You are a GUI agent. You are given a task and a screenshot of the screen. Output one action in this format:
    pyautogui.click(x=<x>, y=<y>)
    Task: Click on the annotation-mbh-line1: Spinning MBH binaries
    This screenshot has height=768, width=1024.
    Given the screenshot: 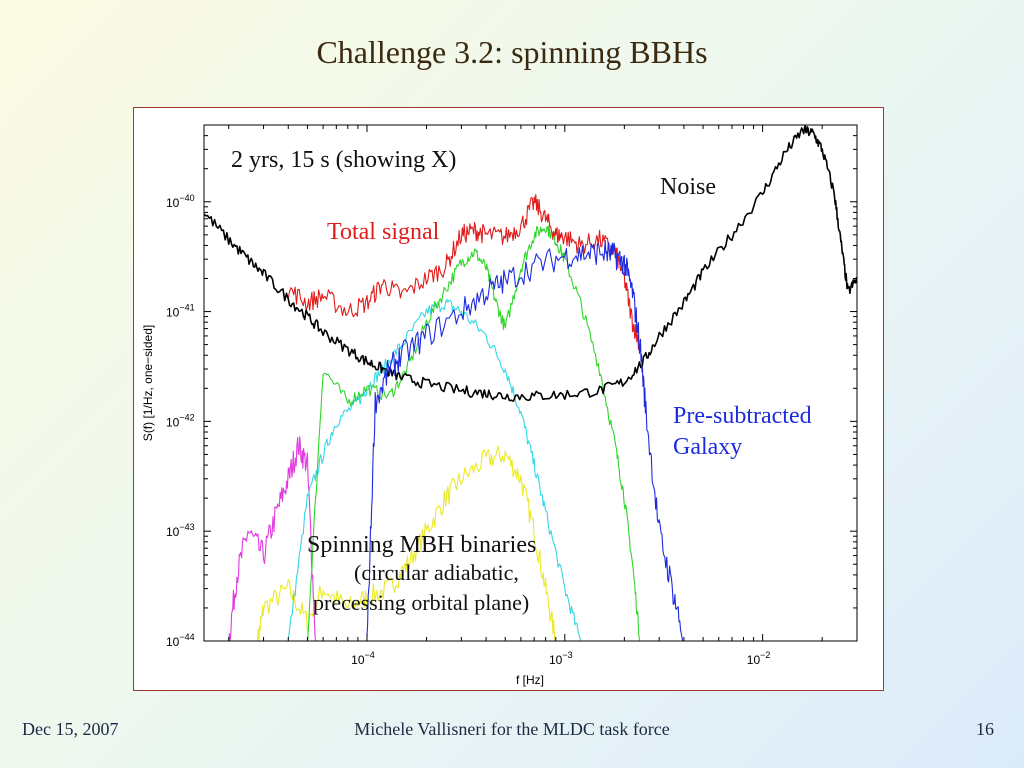 What is the action you would take?
    pyautogui.click(x=421, y=545)
    